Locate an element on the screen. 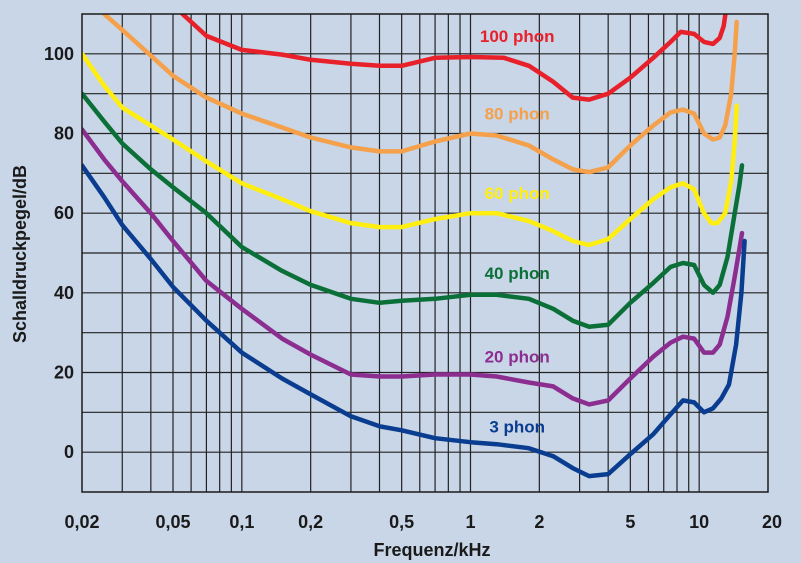 The height and width of the screenshot is (563, 801). x-tick-label: 20 is located at coordinates (772, 522).